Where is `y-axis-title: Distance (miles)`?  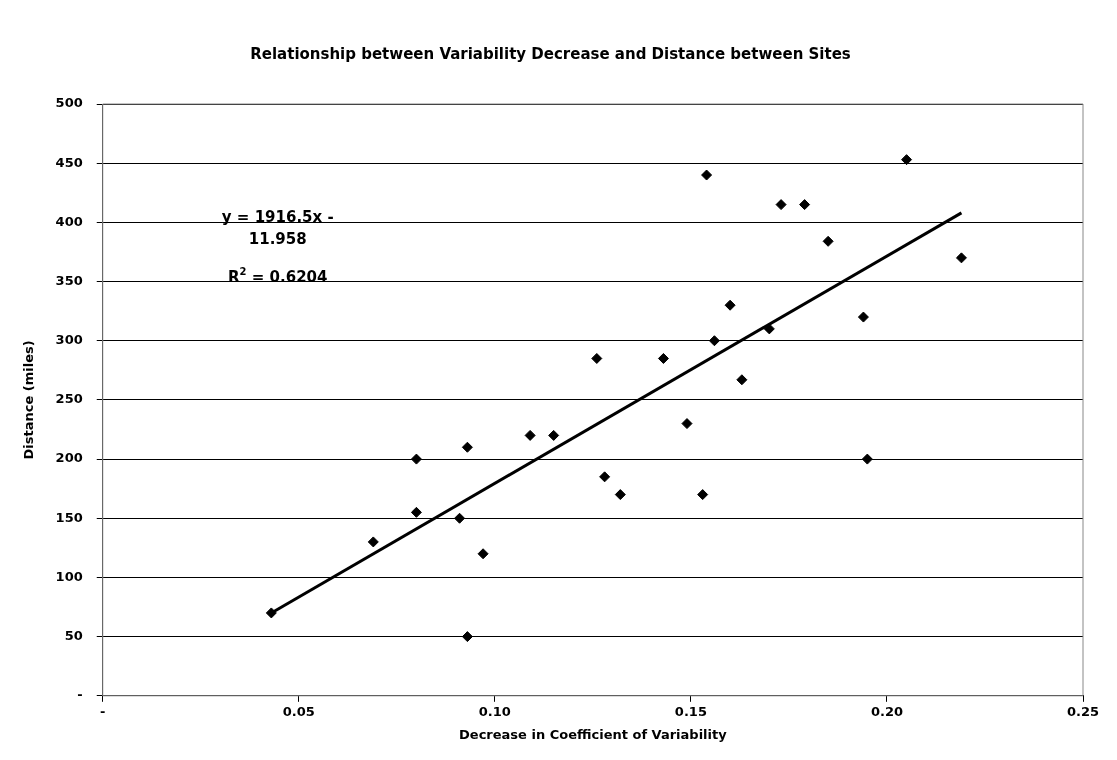 y-axis-title: Distance (miles) is located at coordinates (29, 400).